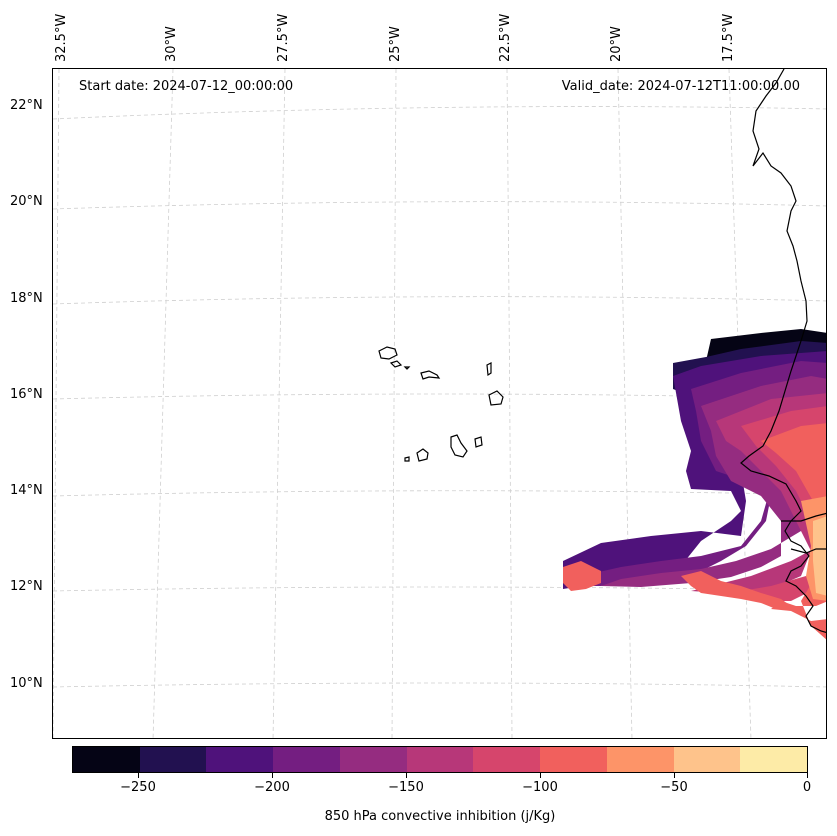 This screenshot has width=837, height=836. I want to click on island-santa-luzia, so click(407, 368).